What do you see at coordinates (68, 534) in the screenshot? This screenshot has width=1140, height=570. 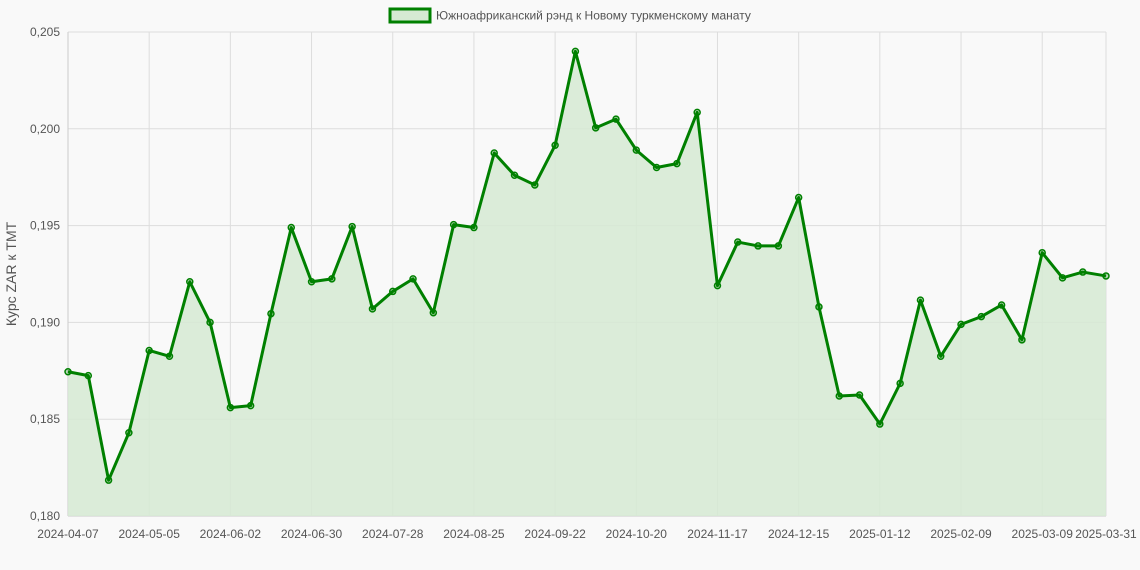 I see `x-tick-label: 2024-04-07` at bounding box center [68, 534].